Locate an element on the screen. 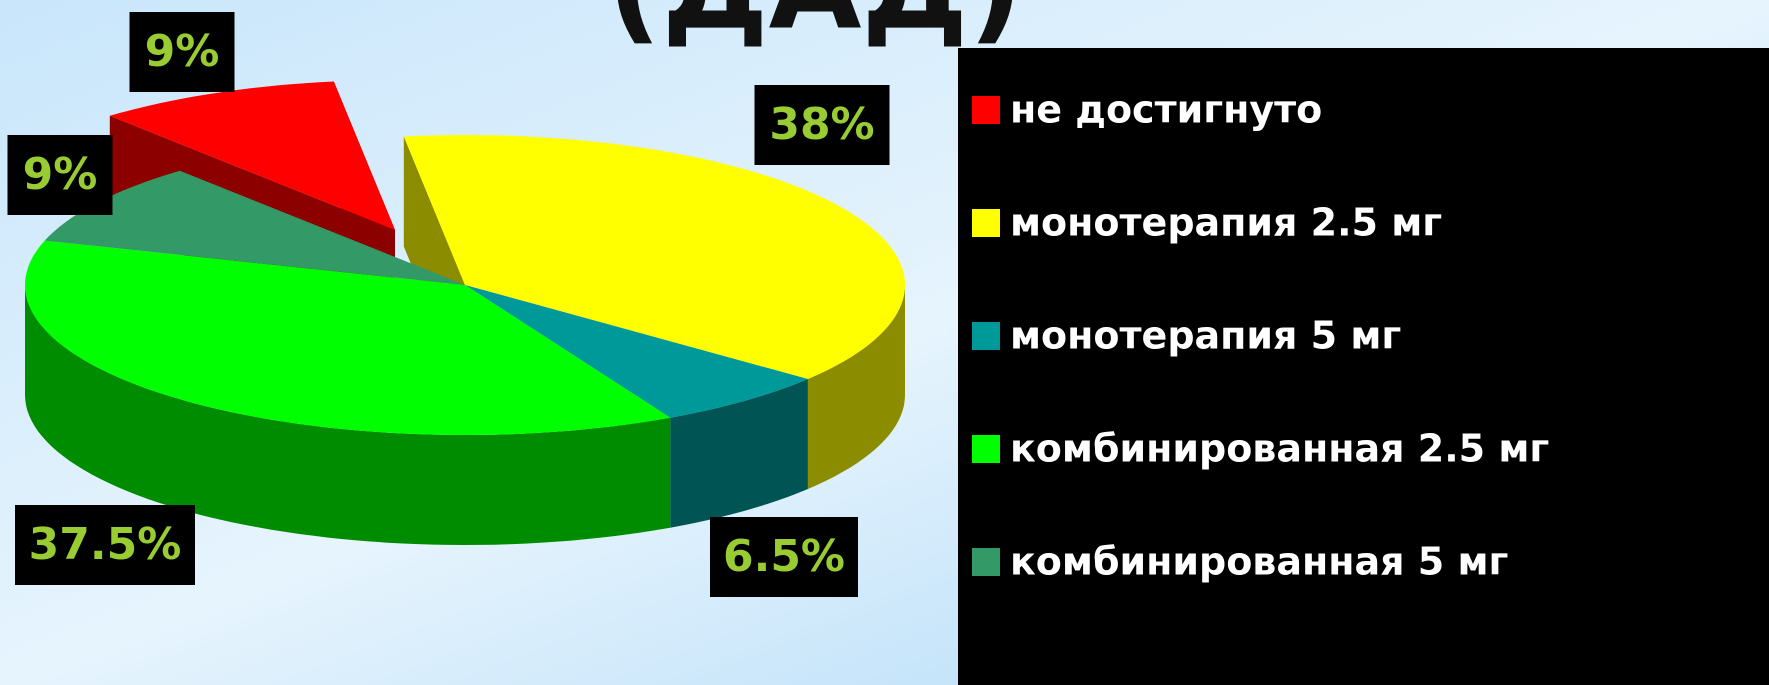  legend-label: комбинированная 5 мг is located at coordinates (1259, 562).